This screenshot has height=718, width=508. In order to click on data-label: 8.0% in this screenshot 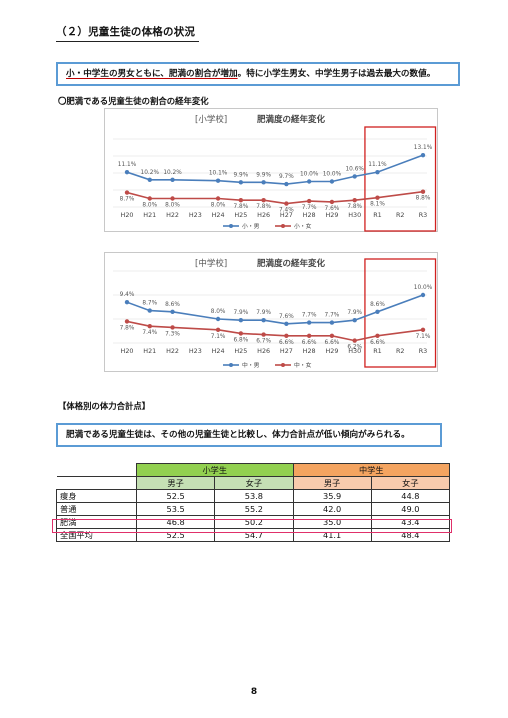, I will do `click(218, 312)`.